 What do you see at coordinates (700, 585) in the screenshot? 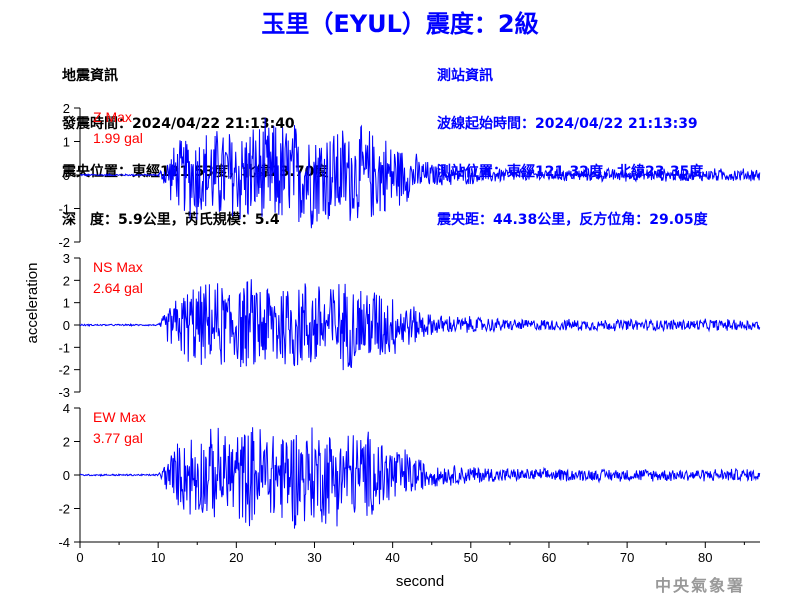
I see `agency-watermark: 中央氣象署` at bounding box center [700, 585].